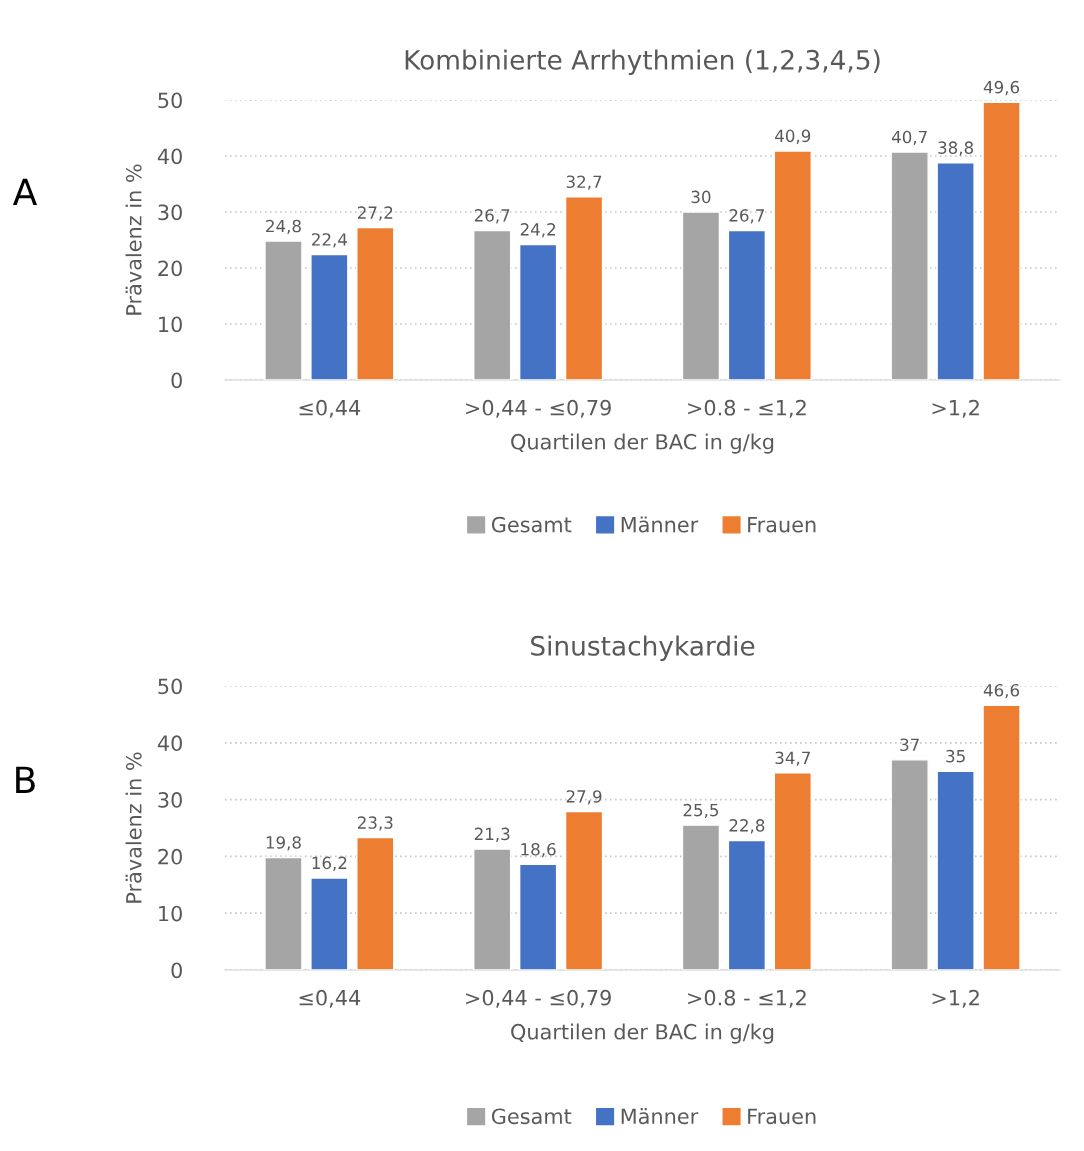 Image resolution: width=1084 pixels, height=1151 pixels. Describe the element at coordinates (1001, 691) in the screenshot. I see `data-label: 46,6` at that location.